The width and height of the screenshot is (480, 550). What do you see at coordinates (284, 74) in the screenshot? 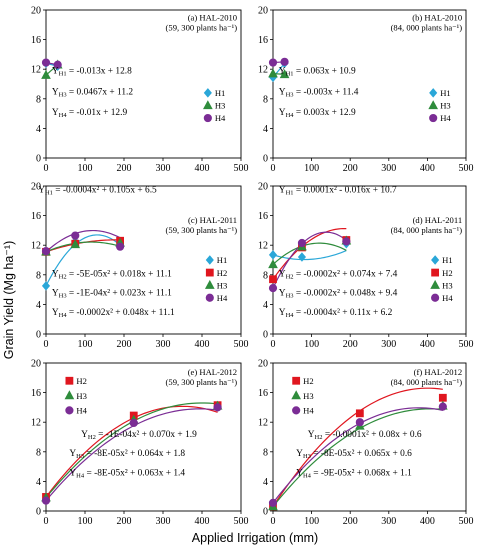
I see `data-point-h3` at bounding box center [284, 74].